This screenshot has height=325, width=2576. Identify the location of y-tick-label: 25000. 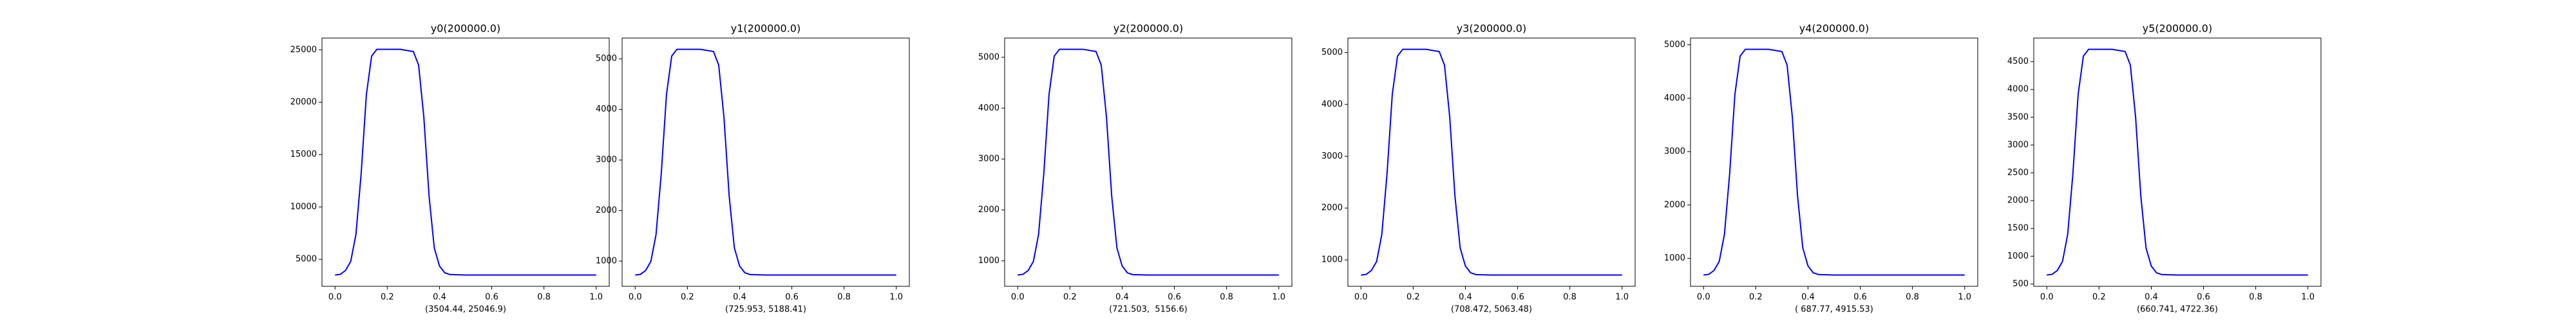
(303, 50).